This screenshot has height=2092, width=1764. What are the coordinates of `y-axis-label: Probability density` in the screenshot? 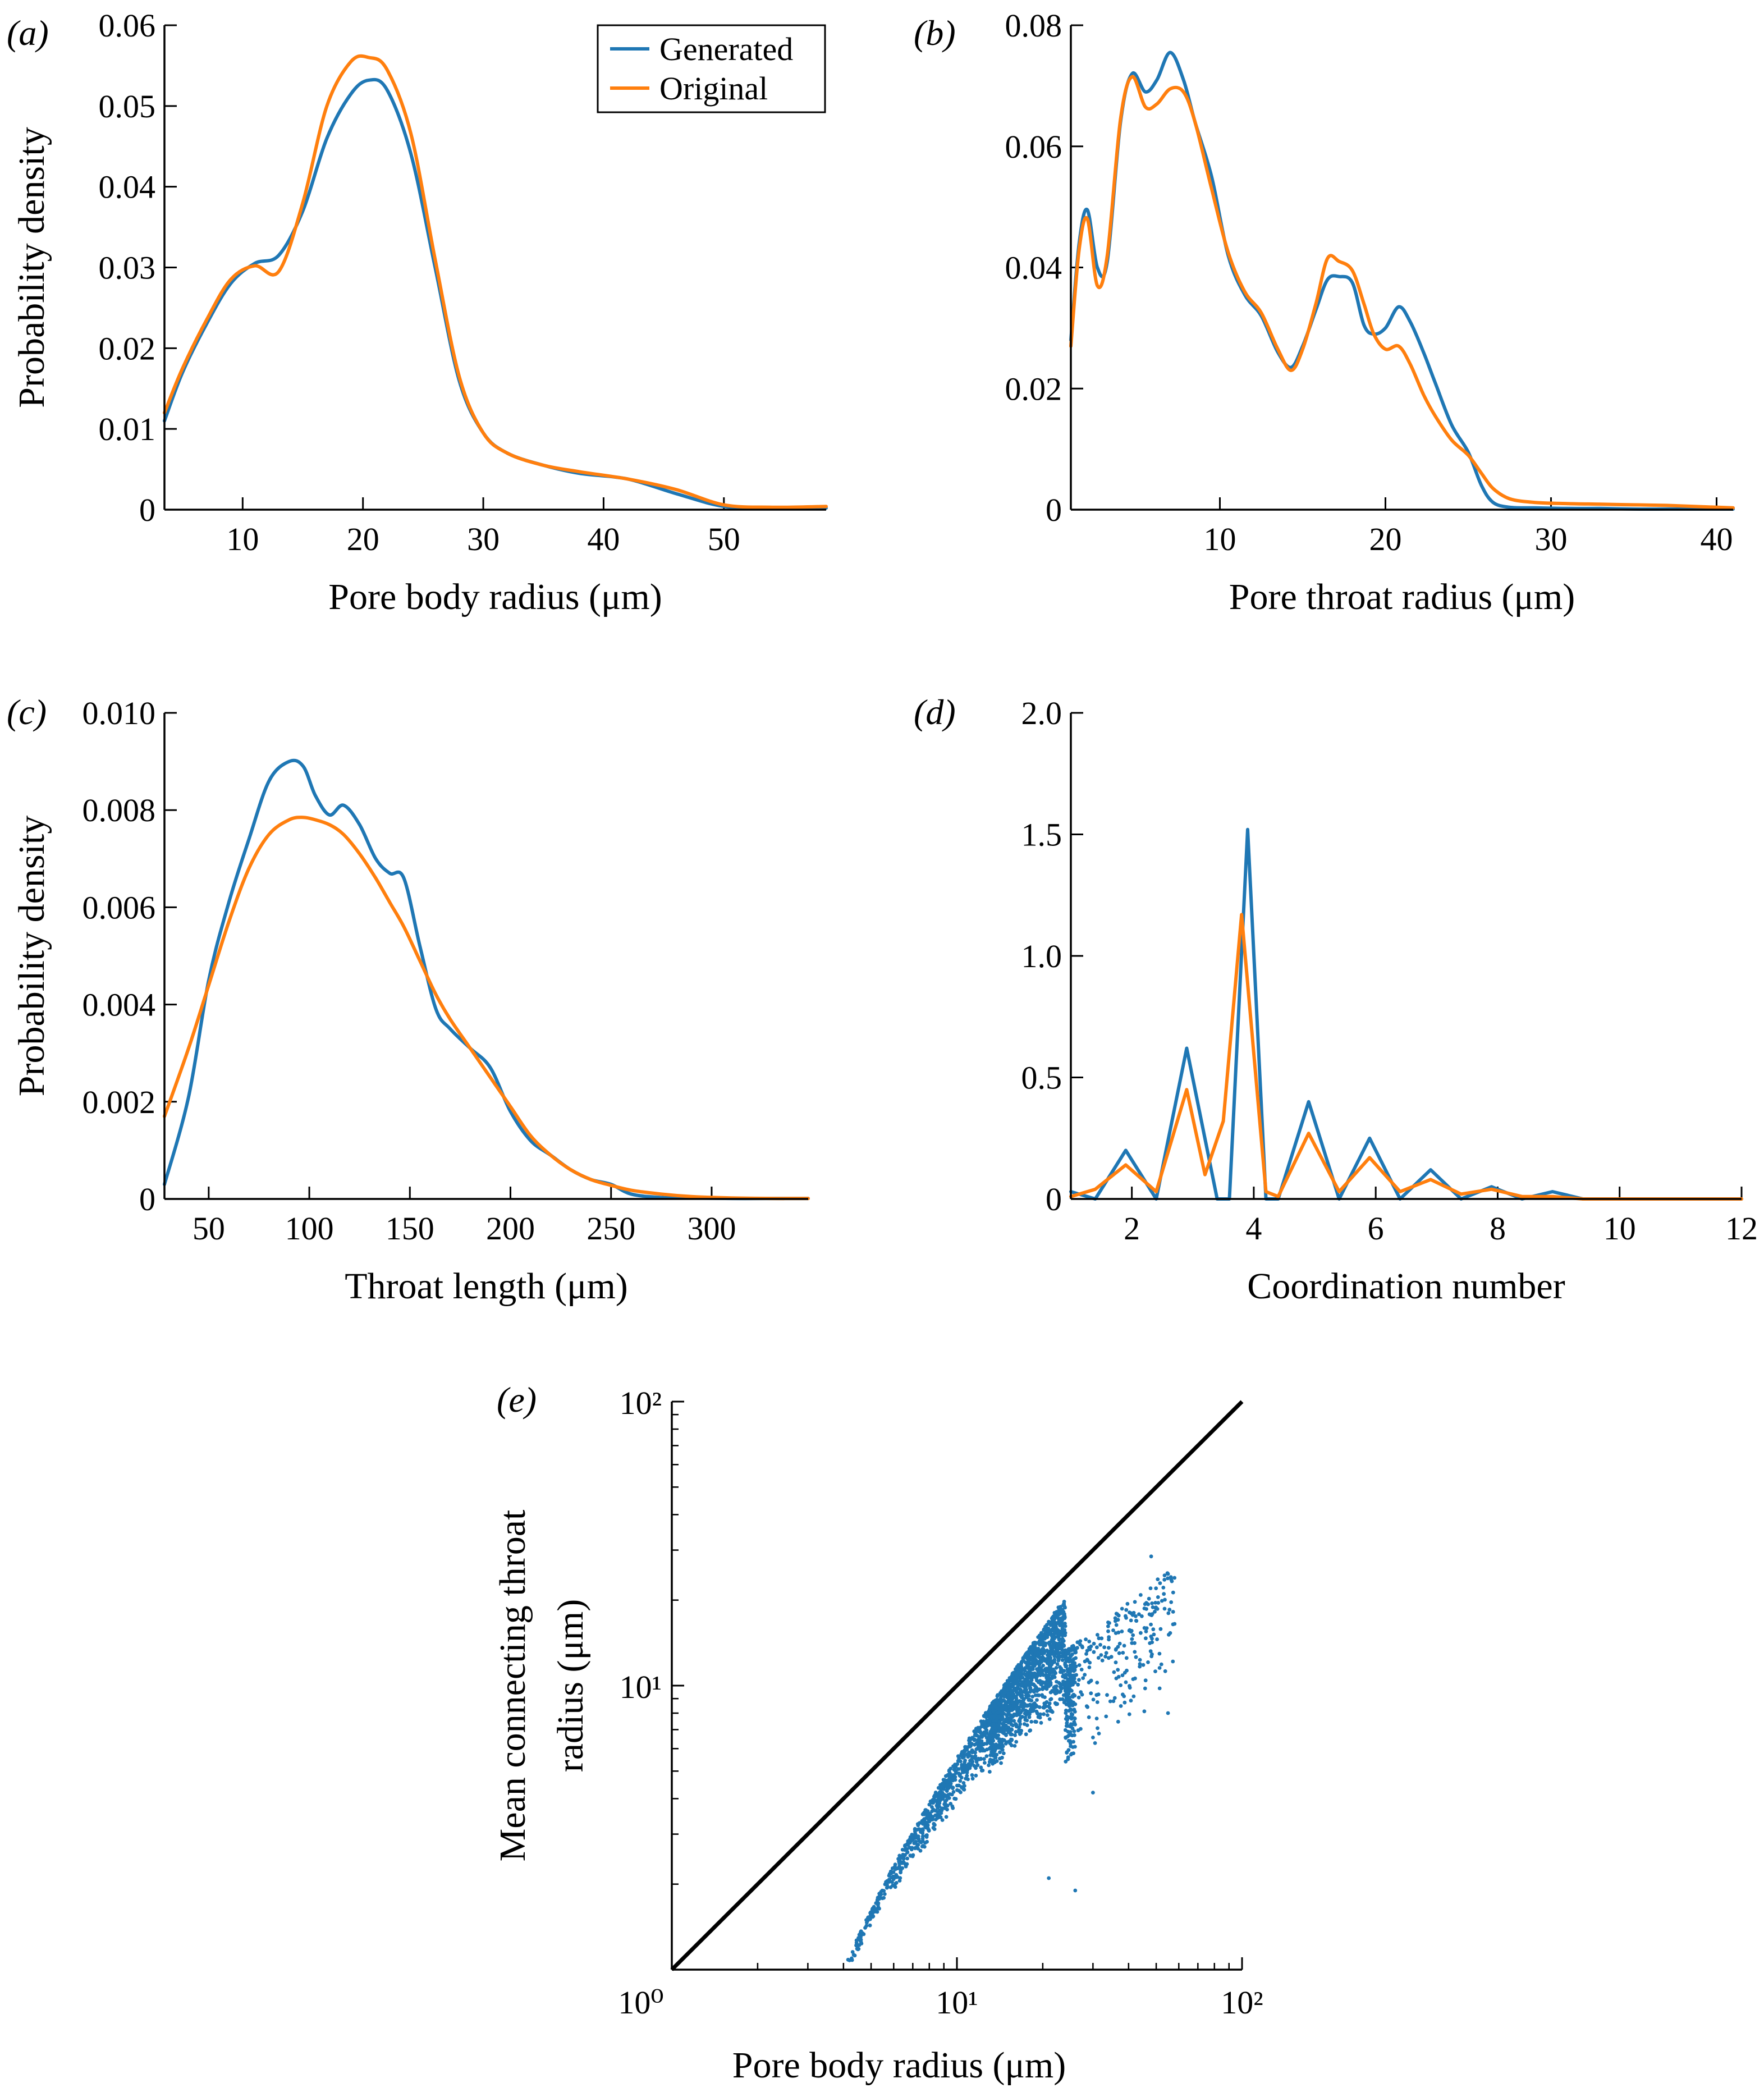 It's located at (31, 267).